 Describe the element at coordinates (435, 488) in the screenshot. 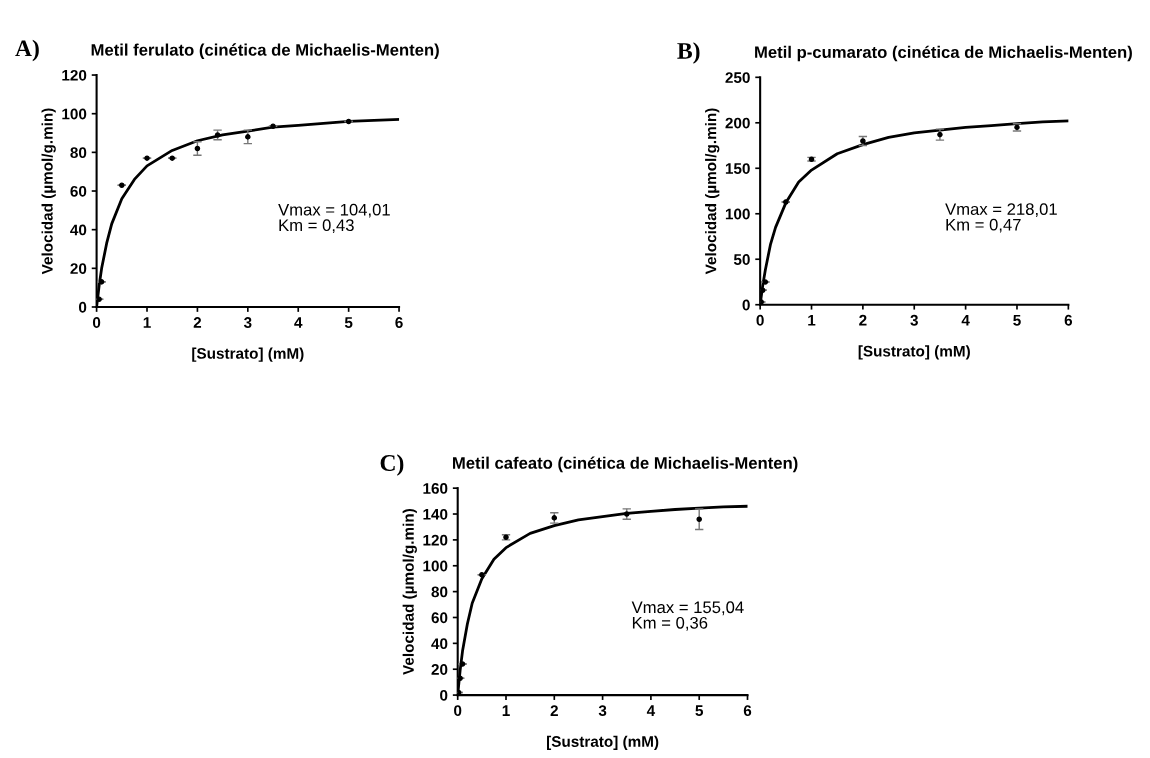

I see `y-tick-label: 160` at that location.